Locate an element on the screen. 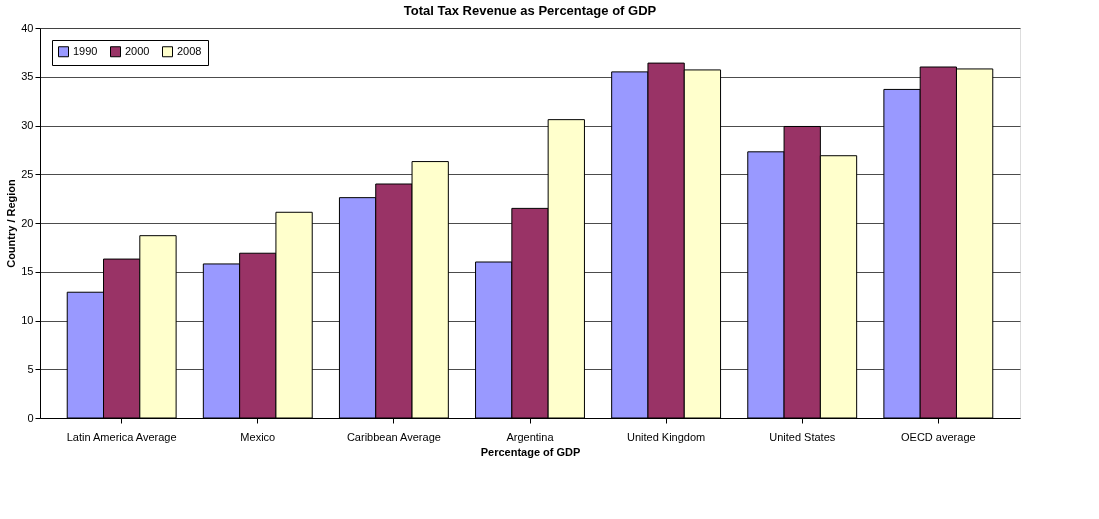  y-tick-label: 15 is located at coordinates (27, 271).